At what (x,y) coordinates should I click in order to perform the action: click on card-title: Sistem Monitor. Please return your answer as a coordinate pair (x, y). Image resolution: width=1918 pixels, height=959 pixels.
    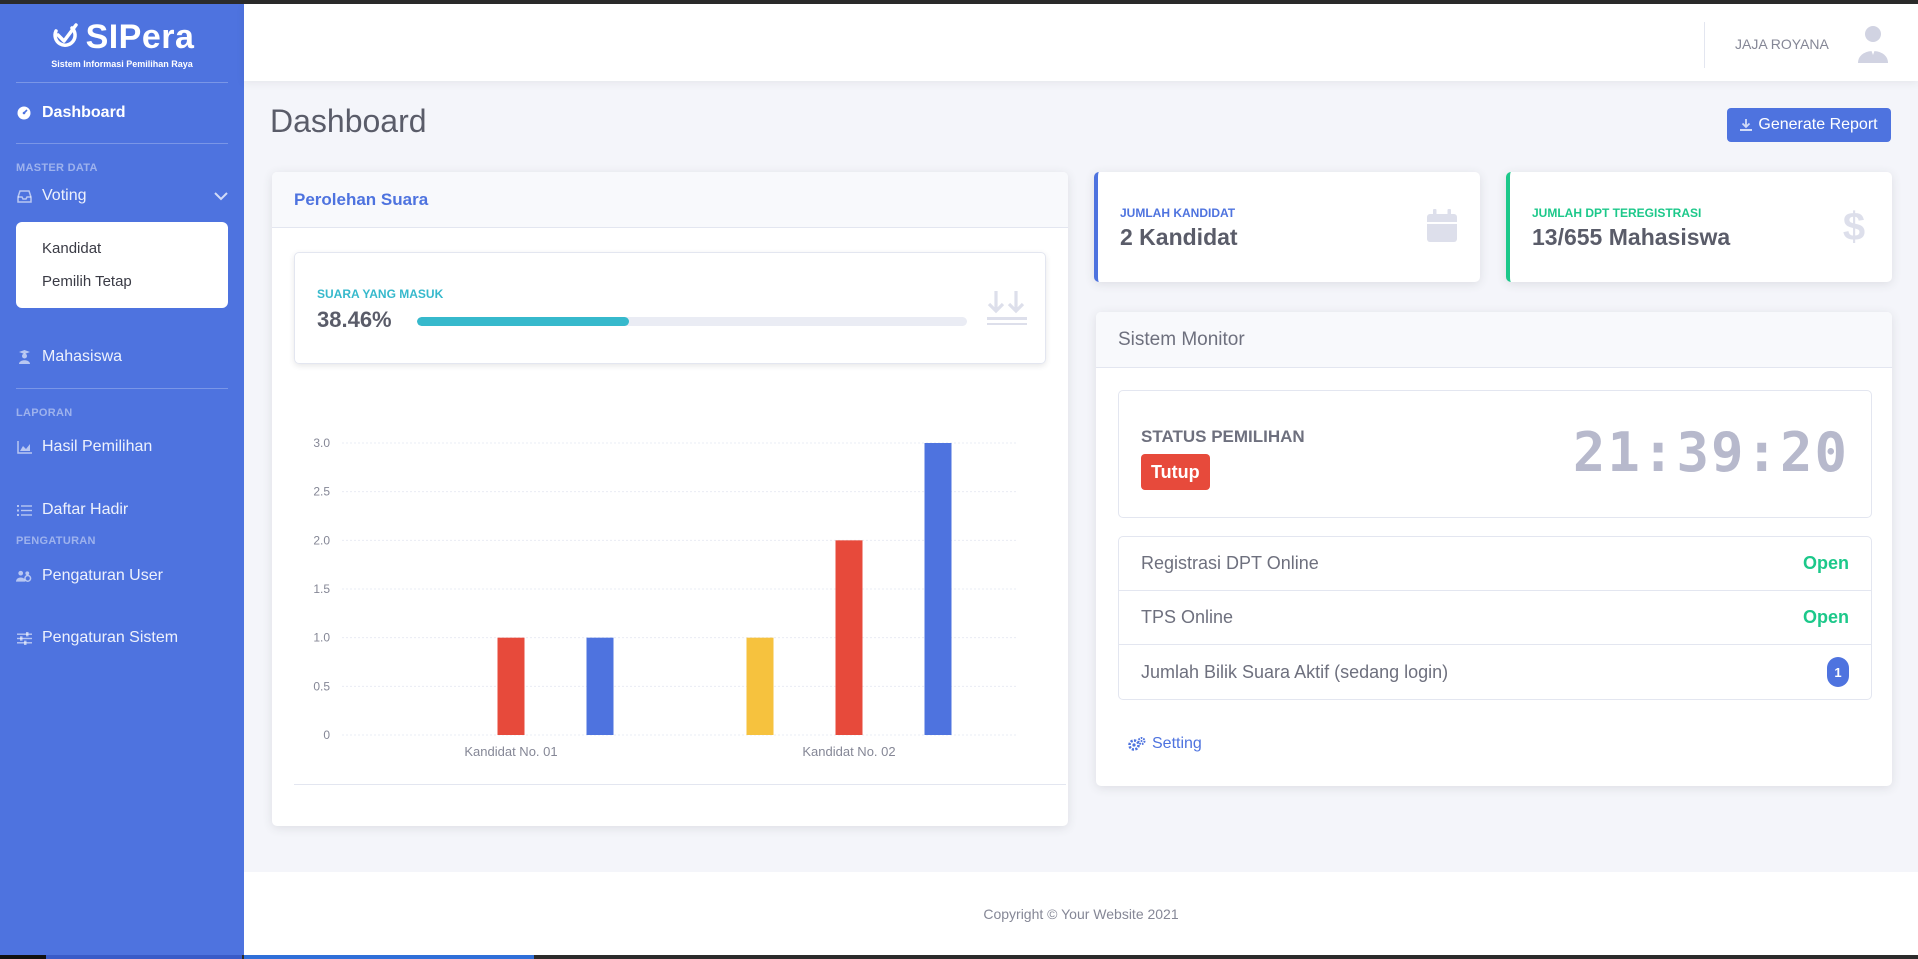
    Looking at the image, I should click on (1181, 339).